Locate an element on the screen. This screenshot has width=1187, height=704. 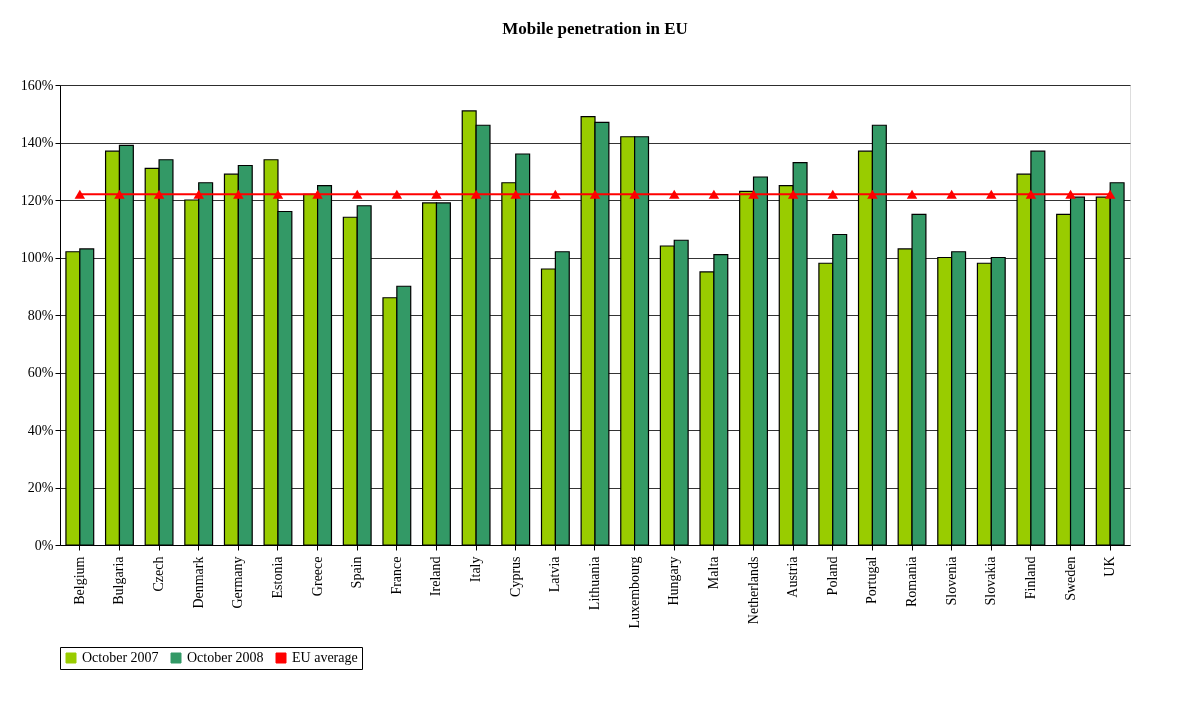
x-tick-label: Cyprus is located at coordinates (515, 576).